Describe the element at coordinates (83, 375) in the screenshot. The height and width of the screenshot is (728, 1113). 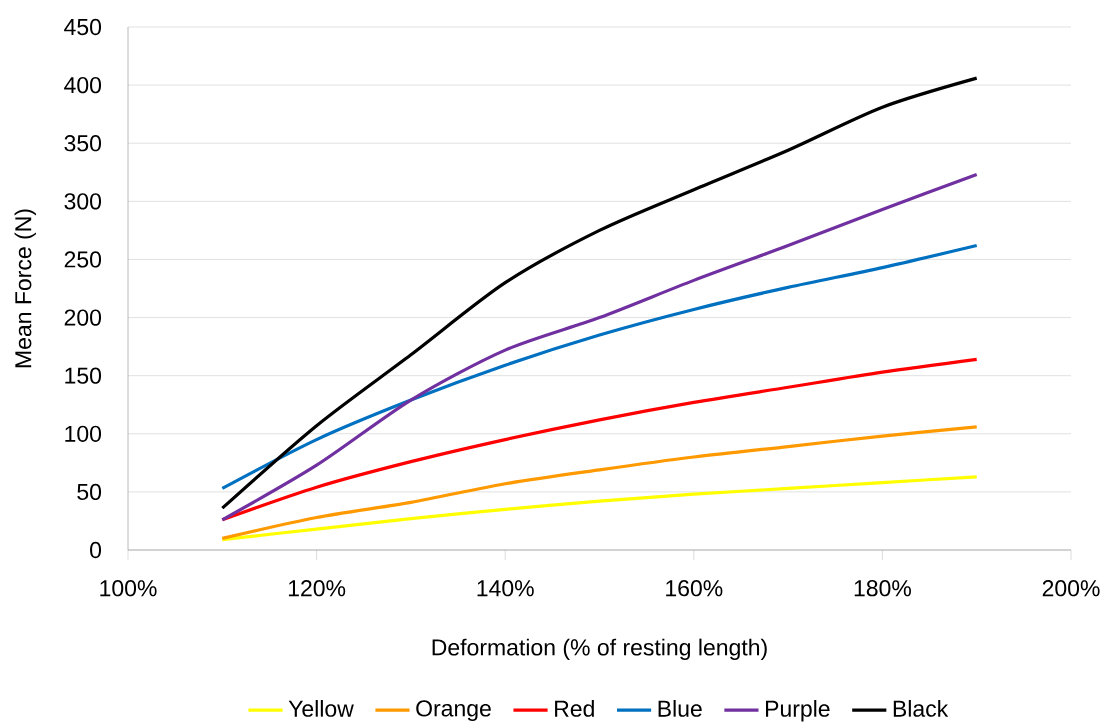
I see `y-tick-label: 150` at that location.